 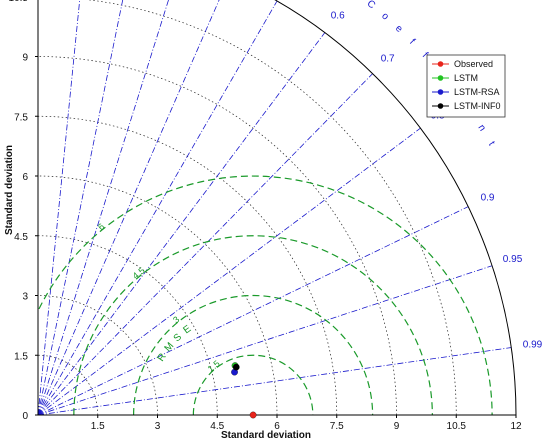 I want to click on x-tick-label: 7.5, so click(x=337, y=426).